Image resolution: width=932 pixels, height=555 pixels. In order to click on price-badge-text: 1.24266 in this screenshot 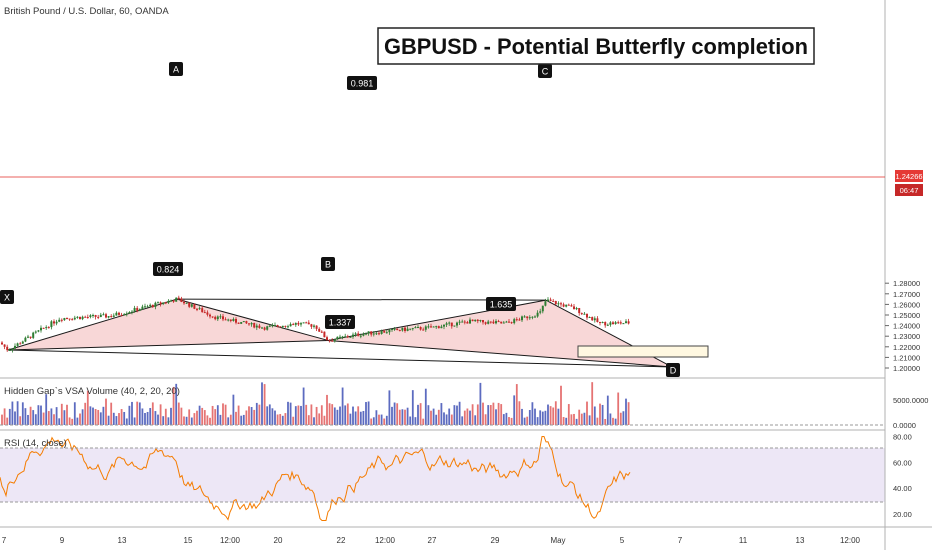, I will do `click(908, 176)`.